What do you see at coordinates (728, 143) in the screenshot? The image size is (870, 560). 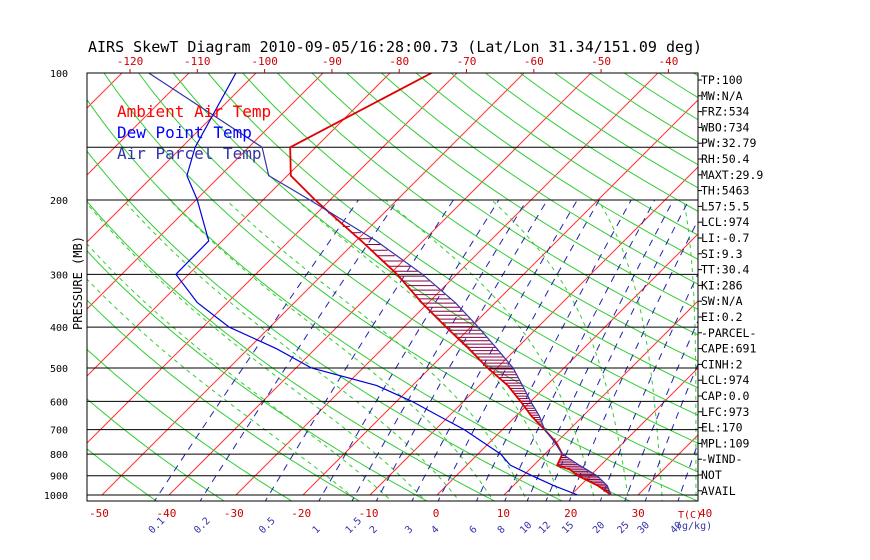 I see `stability-index-label: PW:32.79` at bounding box center [728, 143].